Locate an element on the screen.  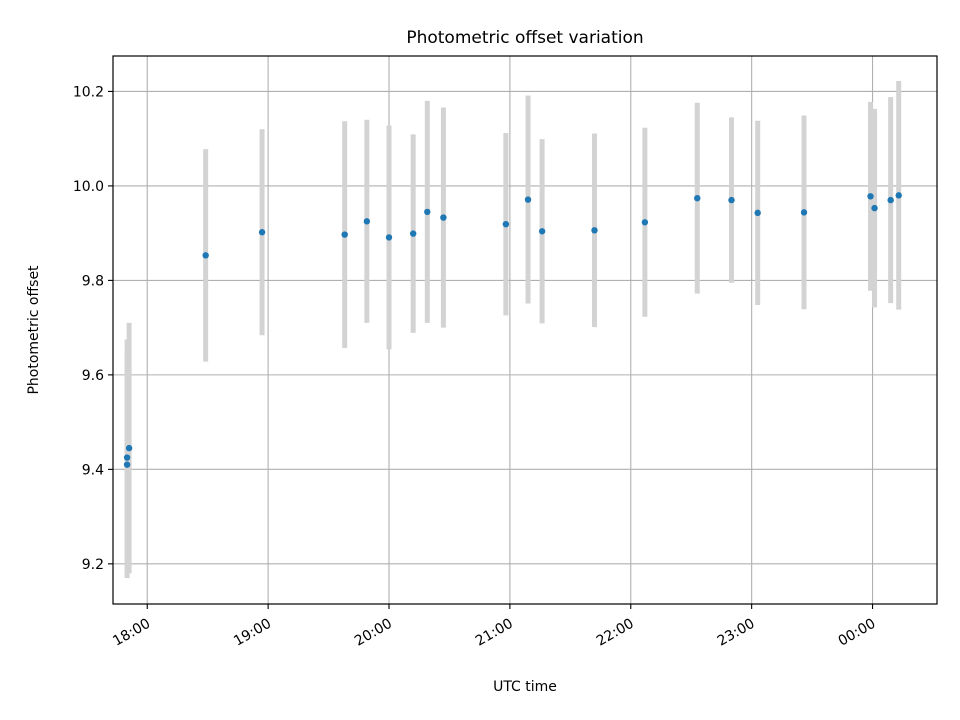
y-tick-label: 10.0 is located at coordinates (88, 187).